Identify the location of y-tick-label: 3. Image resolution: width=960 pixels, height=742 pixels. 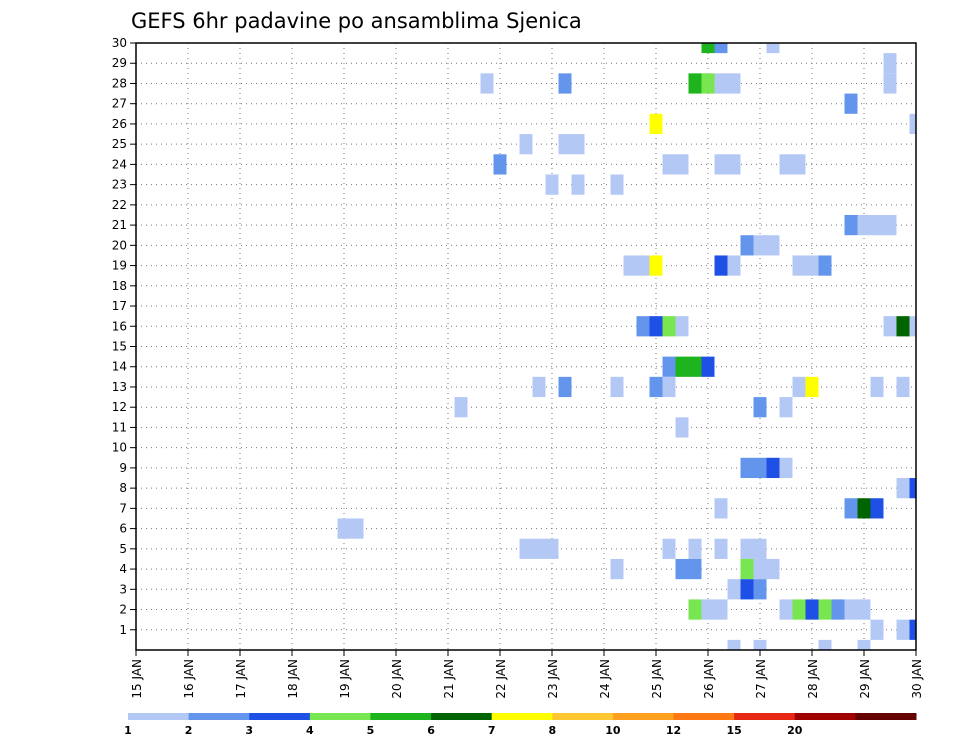
(123, 589).